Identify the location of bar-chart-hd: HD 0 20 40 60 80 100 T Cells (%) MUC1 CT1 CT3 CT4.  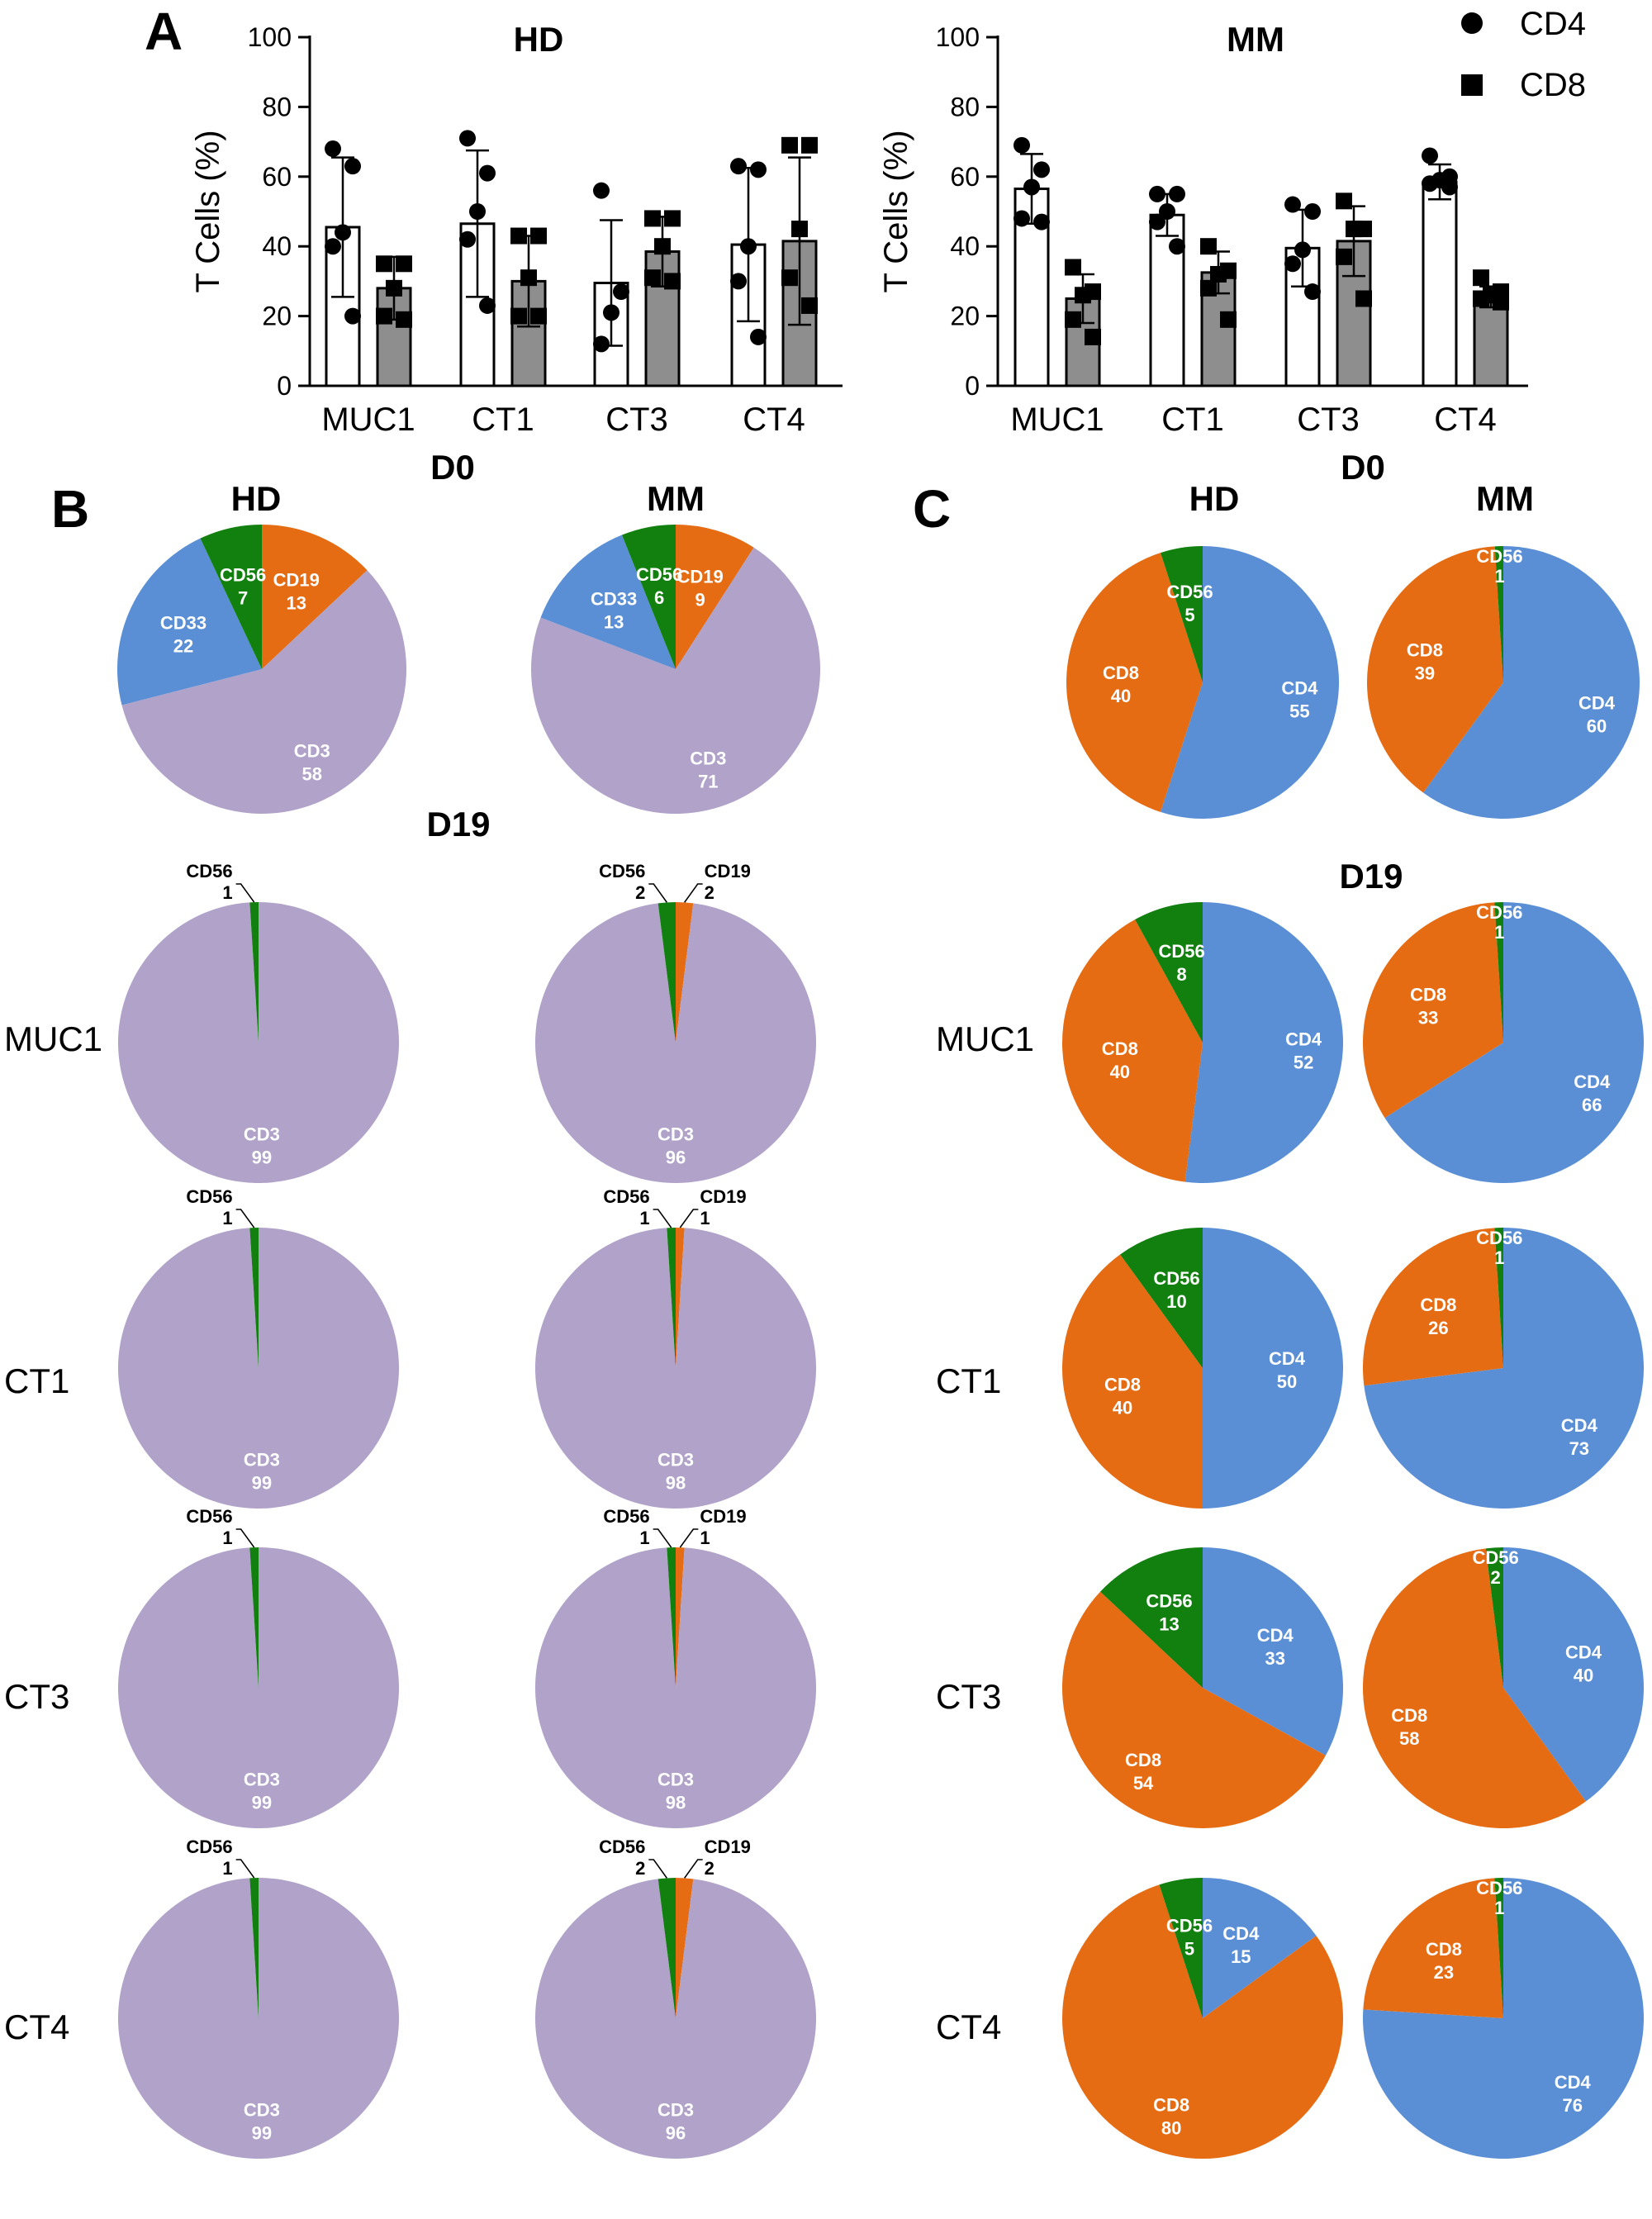
(516, 229).